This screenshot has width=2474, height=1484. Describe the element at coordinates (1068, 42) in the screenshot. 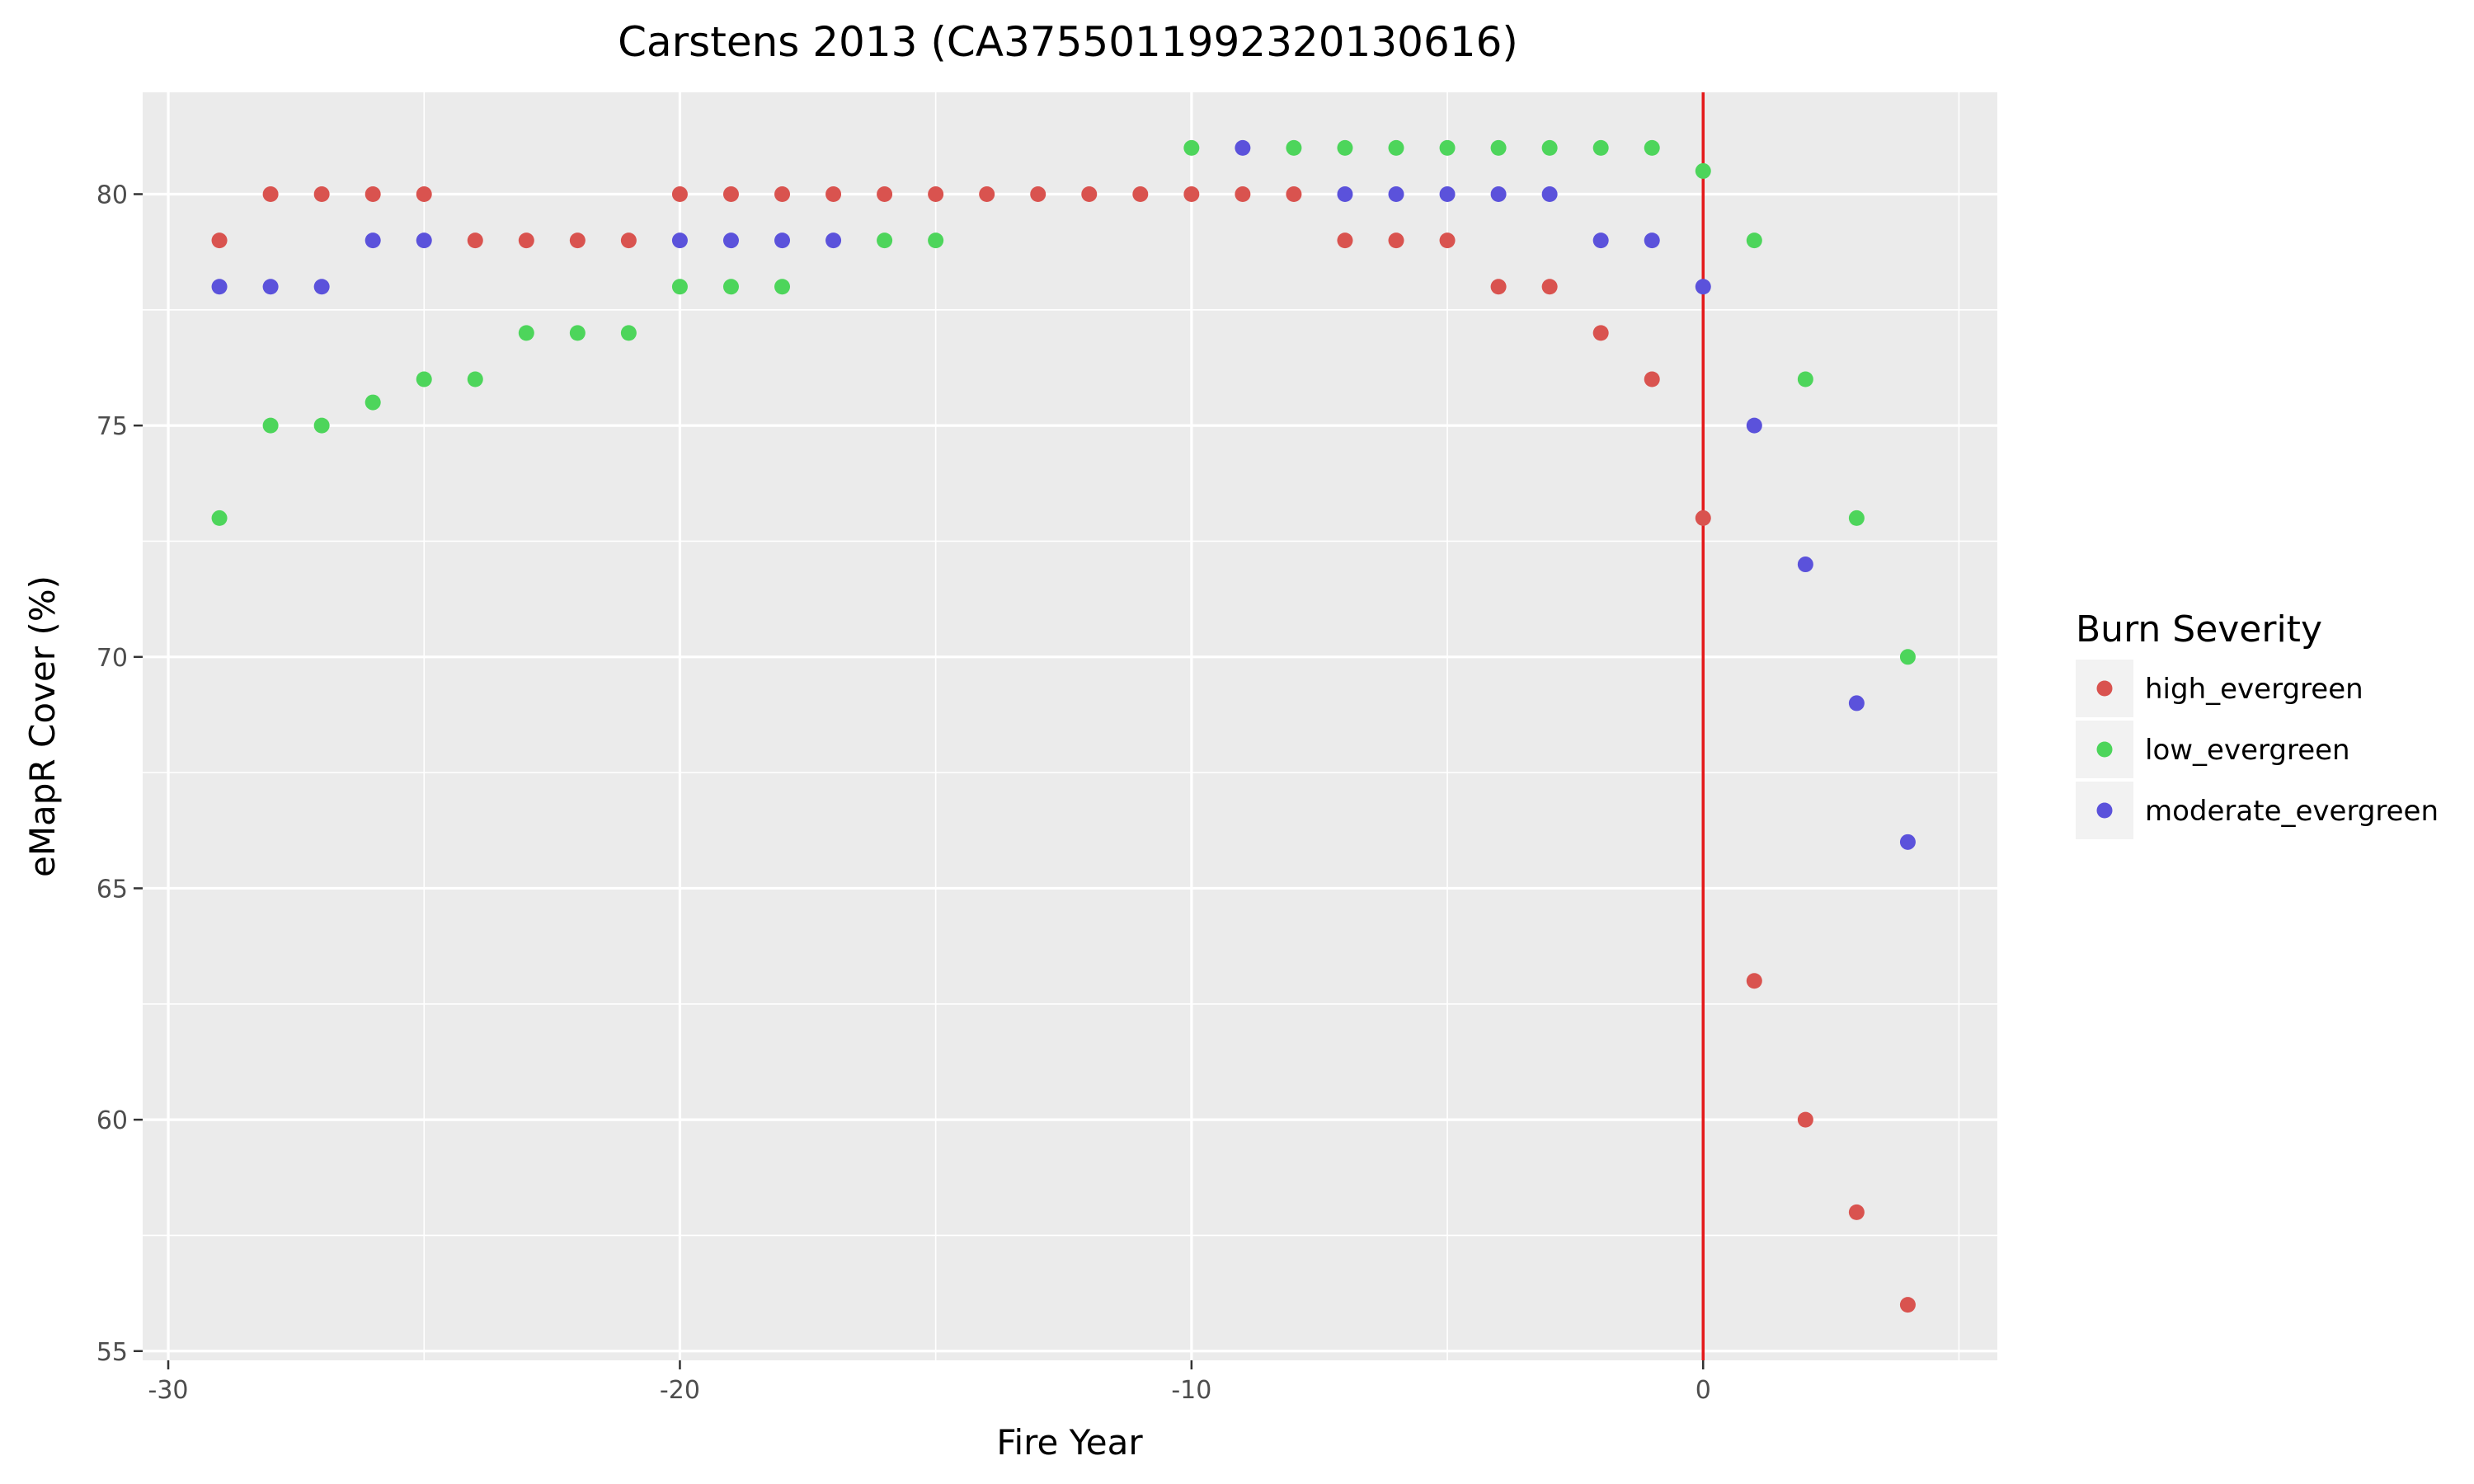

I see `chart-title: Carstens 2013 (CA3755011992320130616)` at that location.